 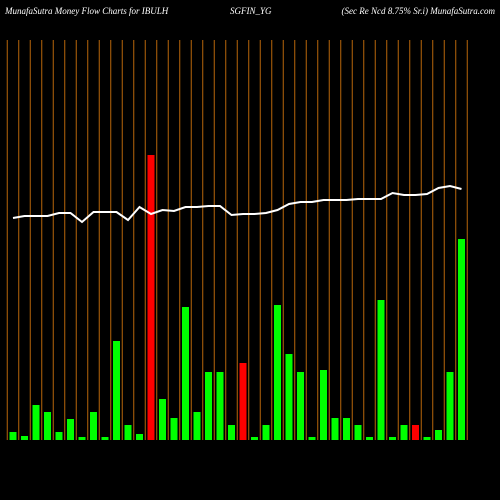 What do you see at coordinates (237, 204) in the screenshot?
I see `money-flow-line` at bounding box center [237, 204].